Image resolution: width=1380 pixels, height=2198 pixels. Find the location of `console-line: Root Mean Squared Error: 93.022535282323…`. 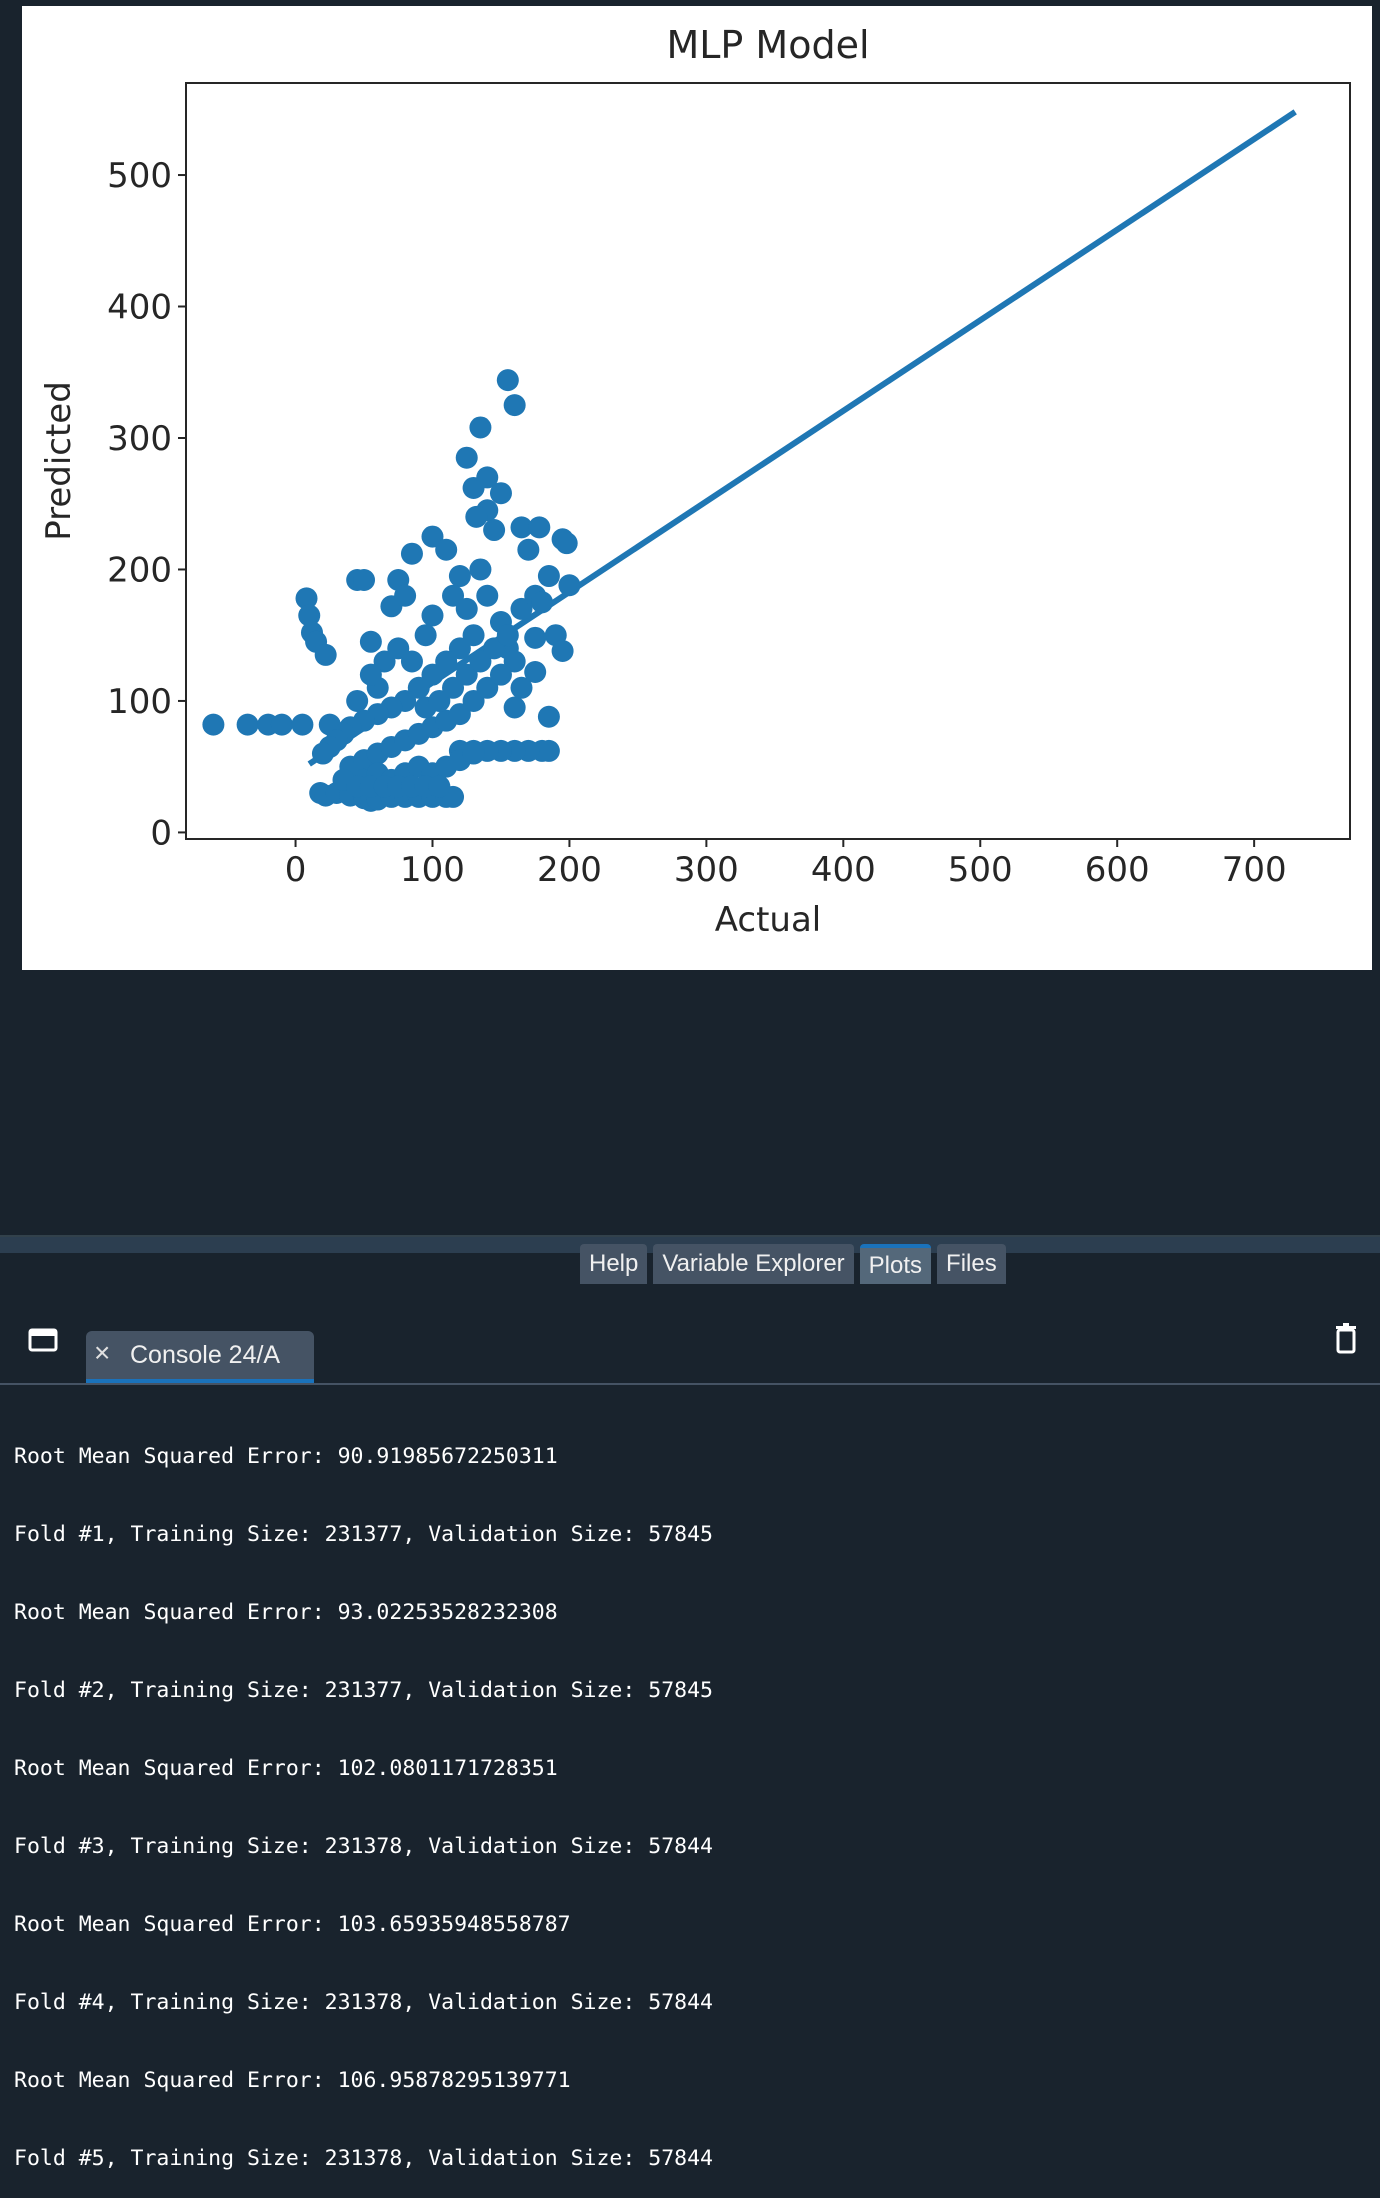

console-line: Root Mean Squared Error: 93.022535282323… is located at coordinates (286, 1612).